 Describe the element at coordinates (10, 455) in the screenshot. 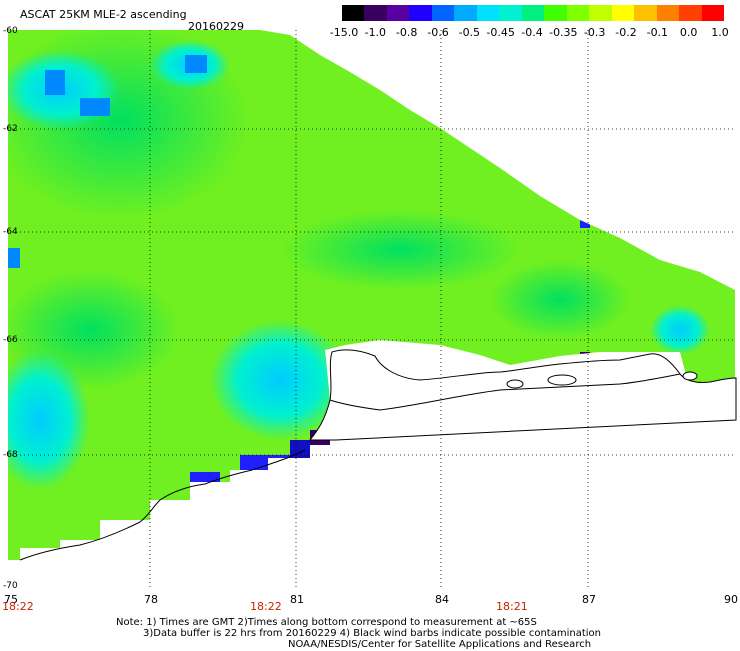

I see `y-tick-68: -68` at that location.